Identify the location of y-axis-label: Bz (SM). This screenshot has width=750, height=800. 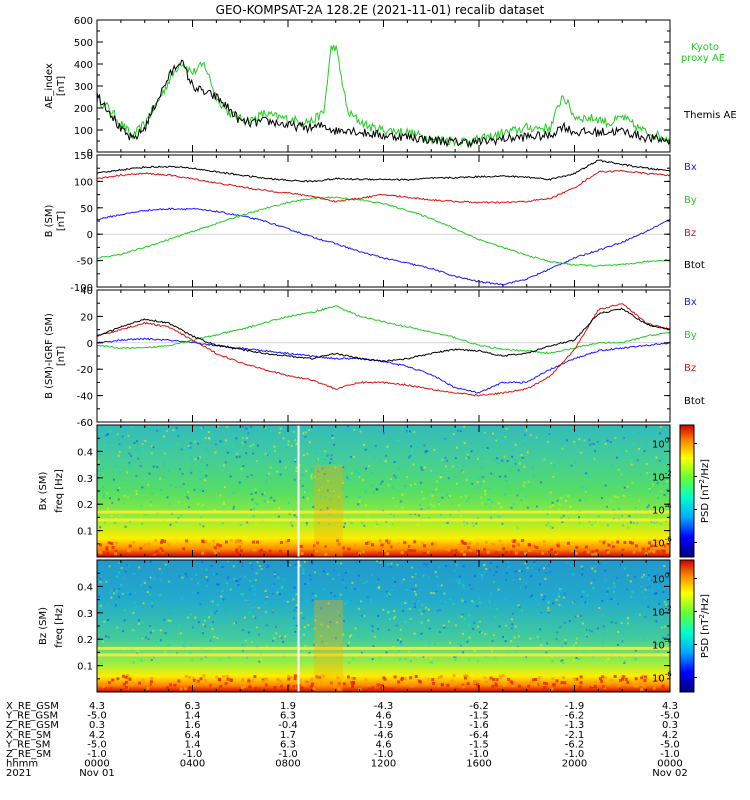
(43, 626).